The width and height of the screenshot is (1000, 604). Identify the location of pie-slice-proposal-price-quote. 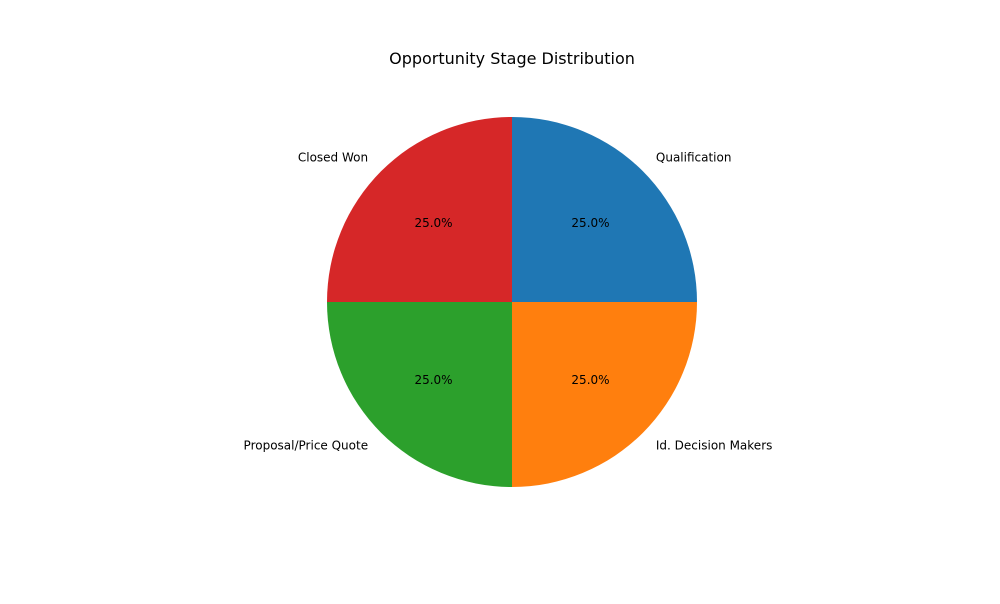
(419, 394).